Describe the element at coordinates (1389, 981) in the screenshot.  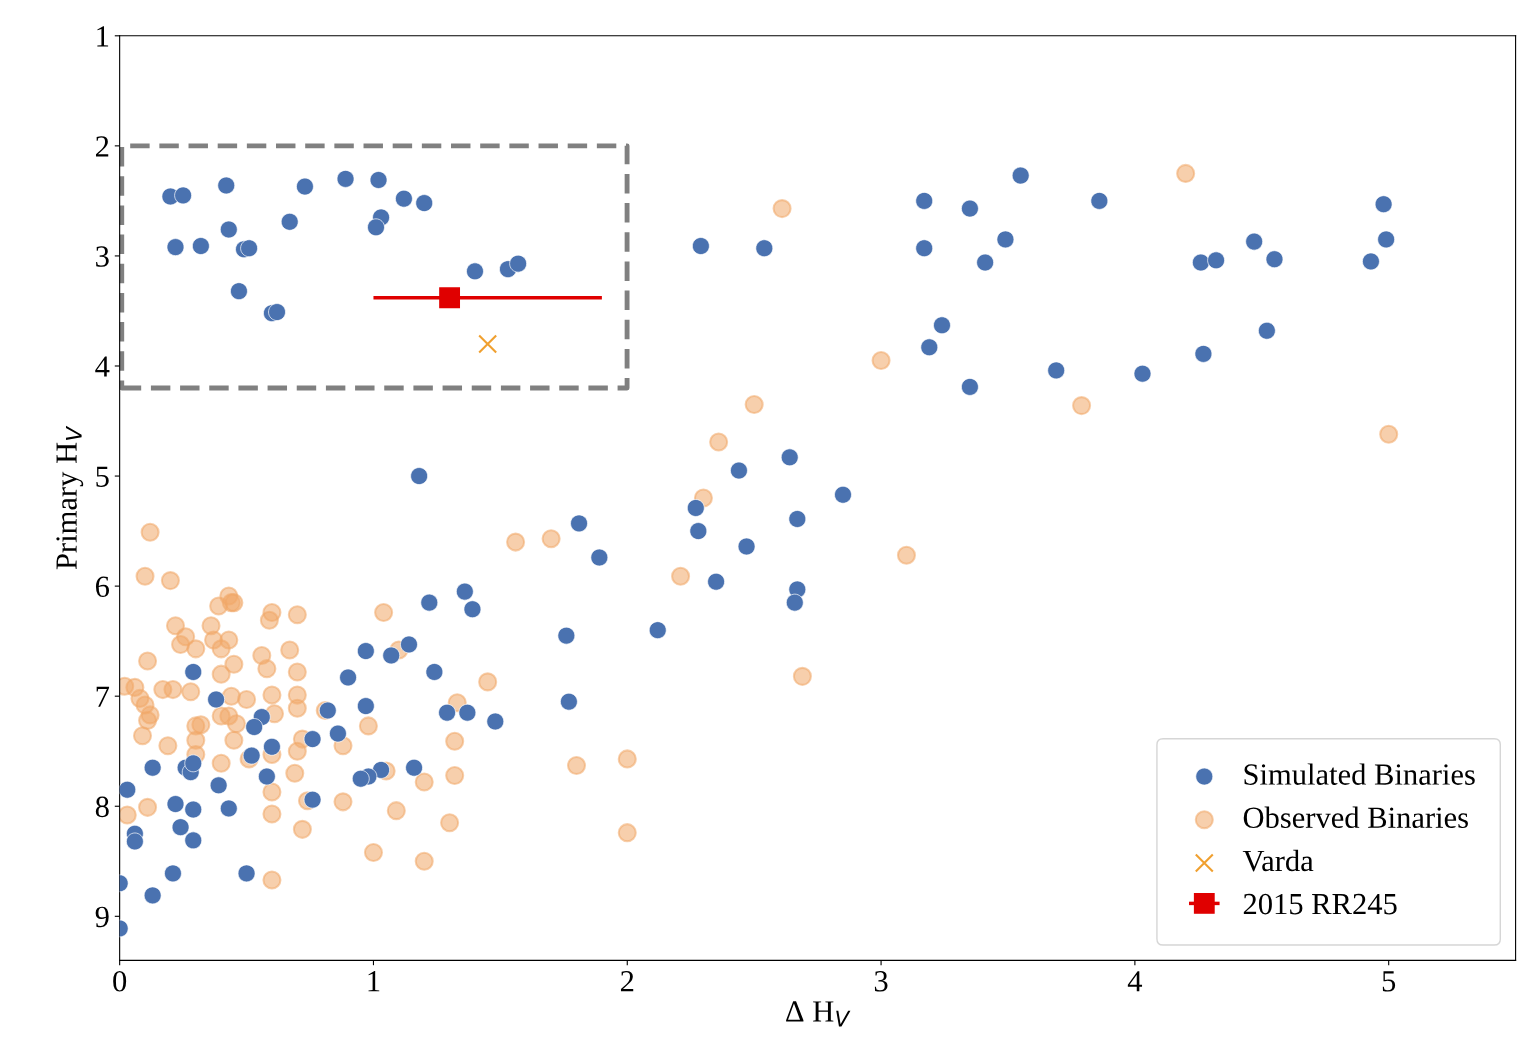
I see `x-tick-label: 5` at that location.